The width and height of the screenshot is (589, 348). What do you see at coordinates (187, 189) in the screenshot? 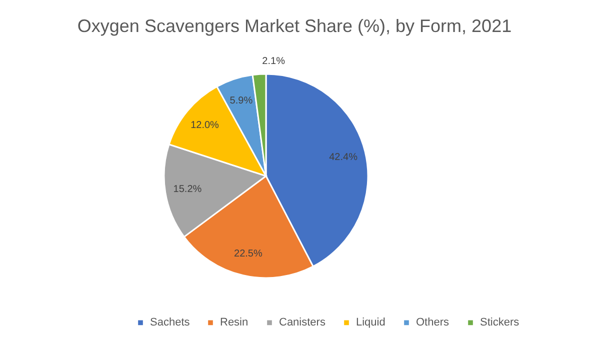
I see `data-label: 15.2%` at bounding box center [187, 189].